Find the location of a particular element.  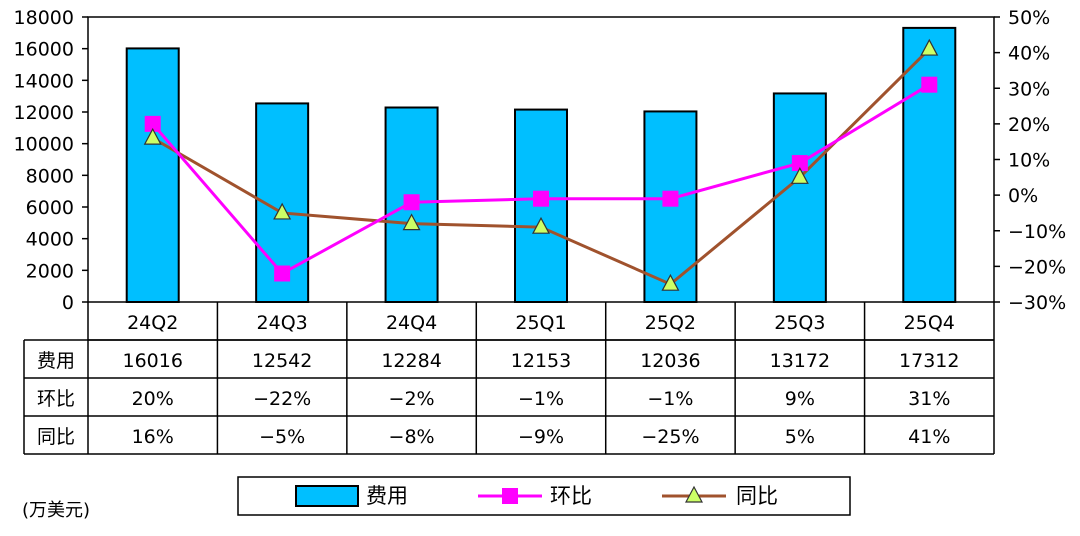

data-label: 12542 is located at coordinates (282, 361).